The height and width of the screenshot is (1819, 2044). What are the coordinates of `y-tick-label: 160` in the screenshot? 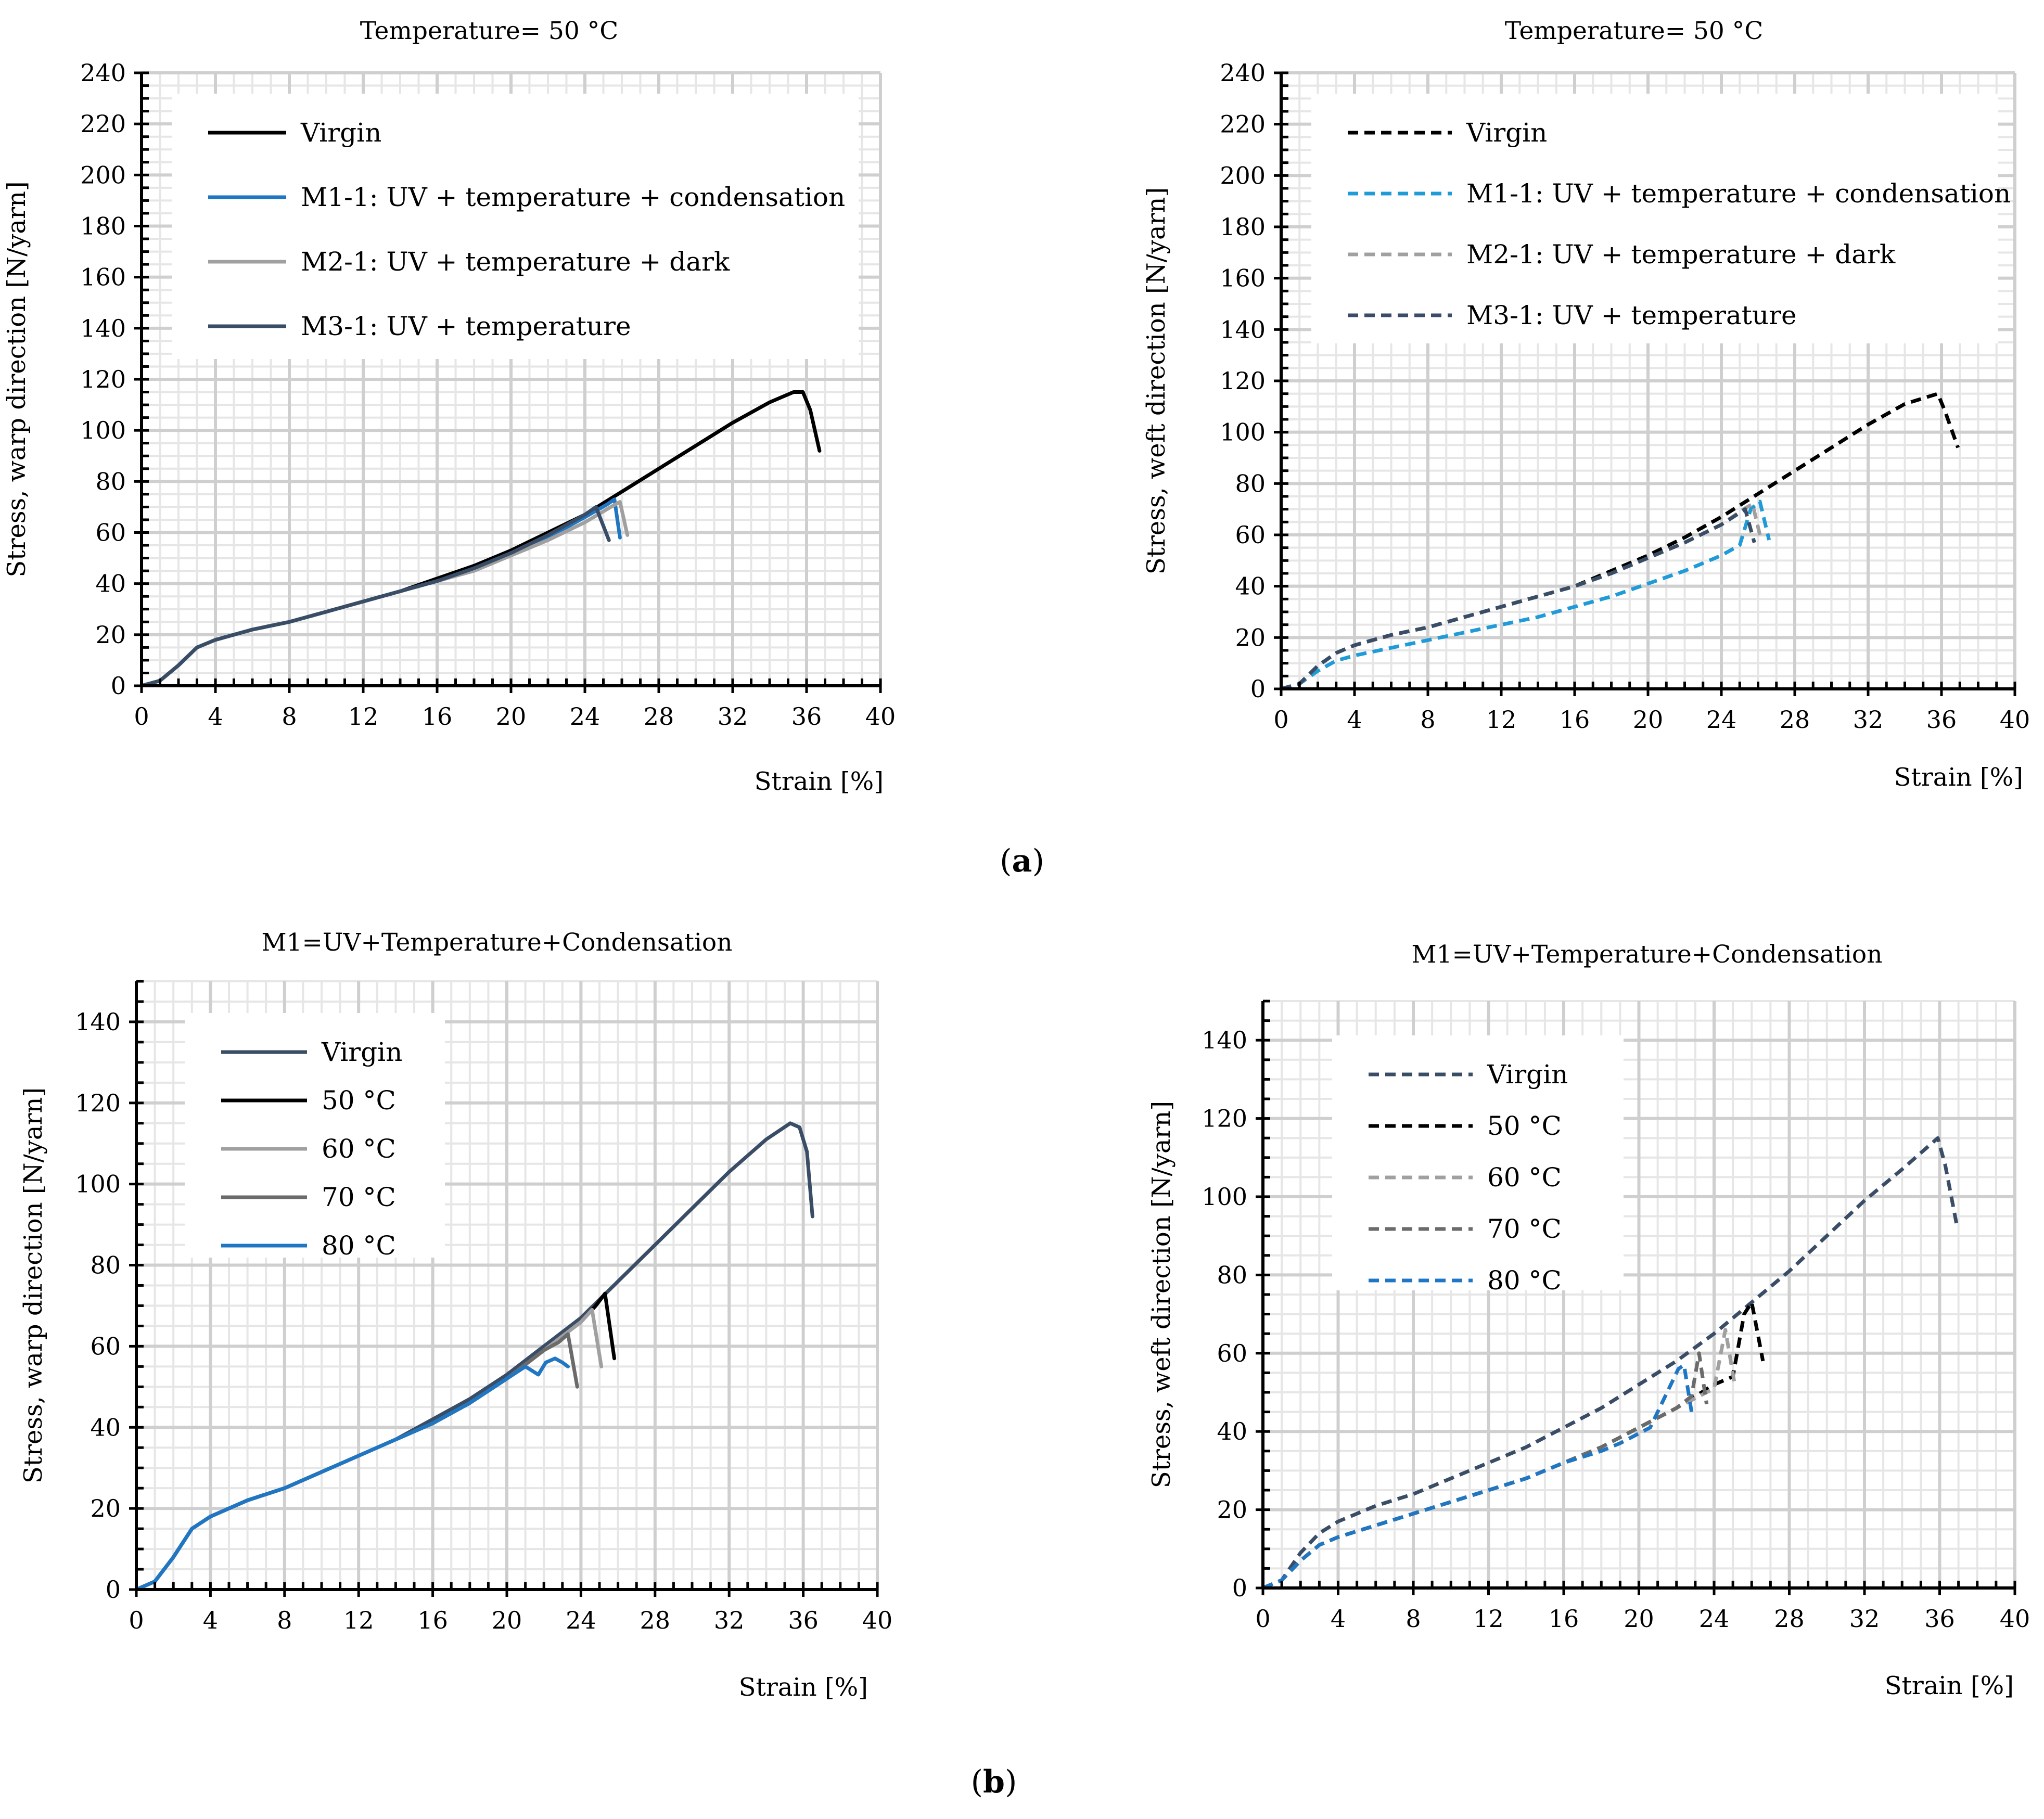 It's located at (1243, 278).